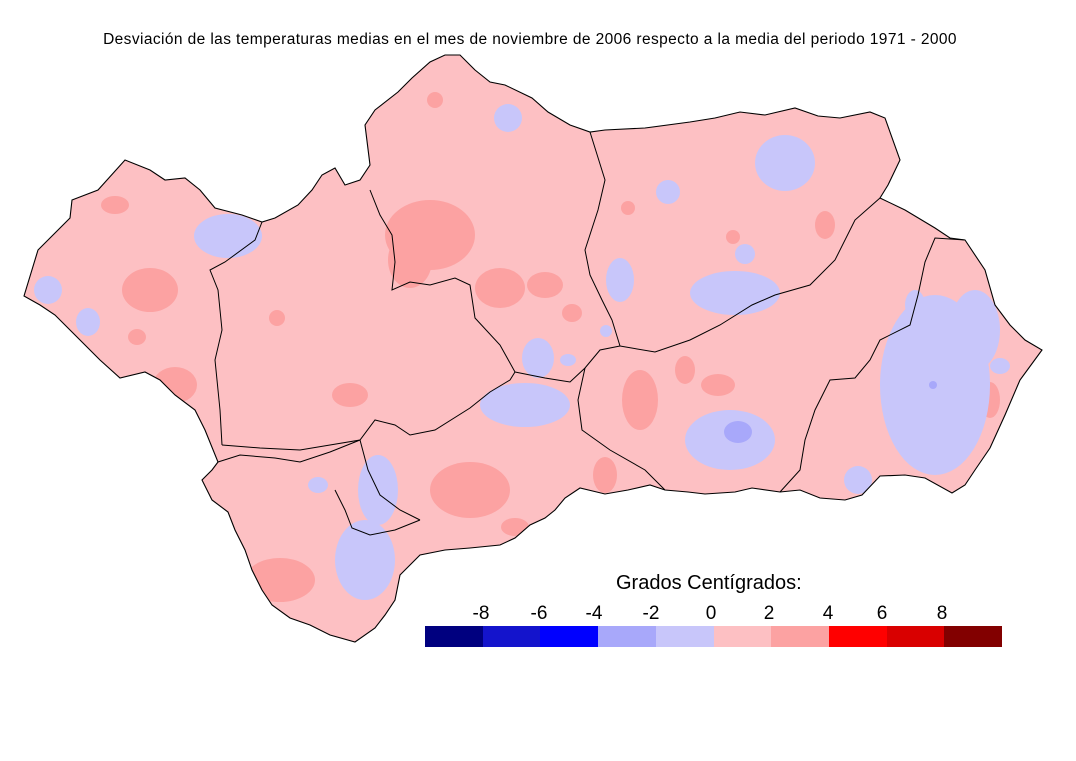 The width and height of the screenshot is (1076, 761). I want to click on legend-tick: 4, so click(828, 613).